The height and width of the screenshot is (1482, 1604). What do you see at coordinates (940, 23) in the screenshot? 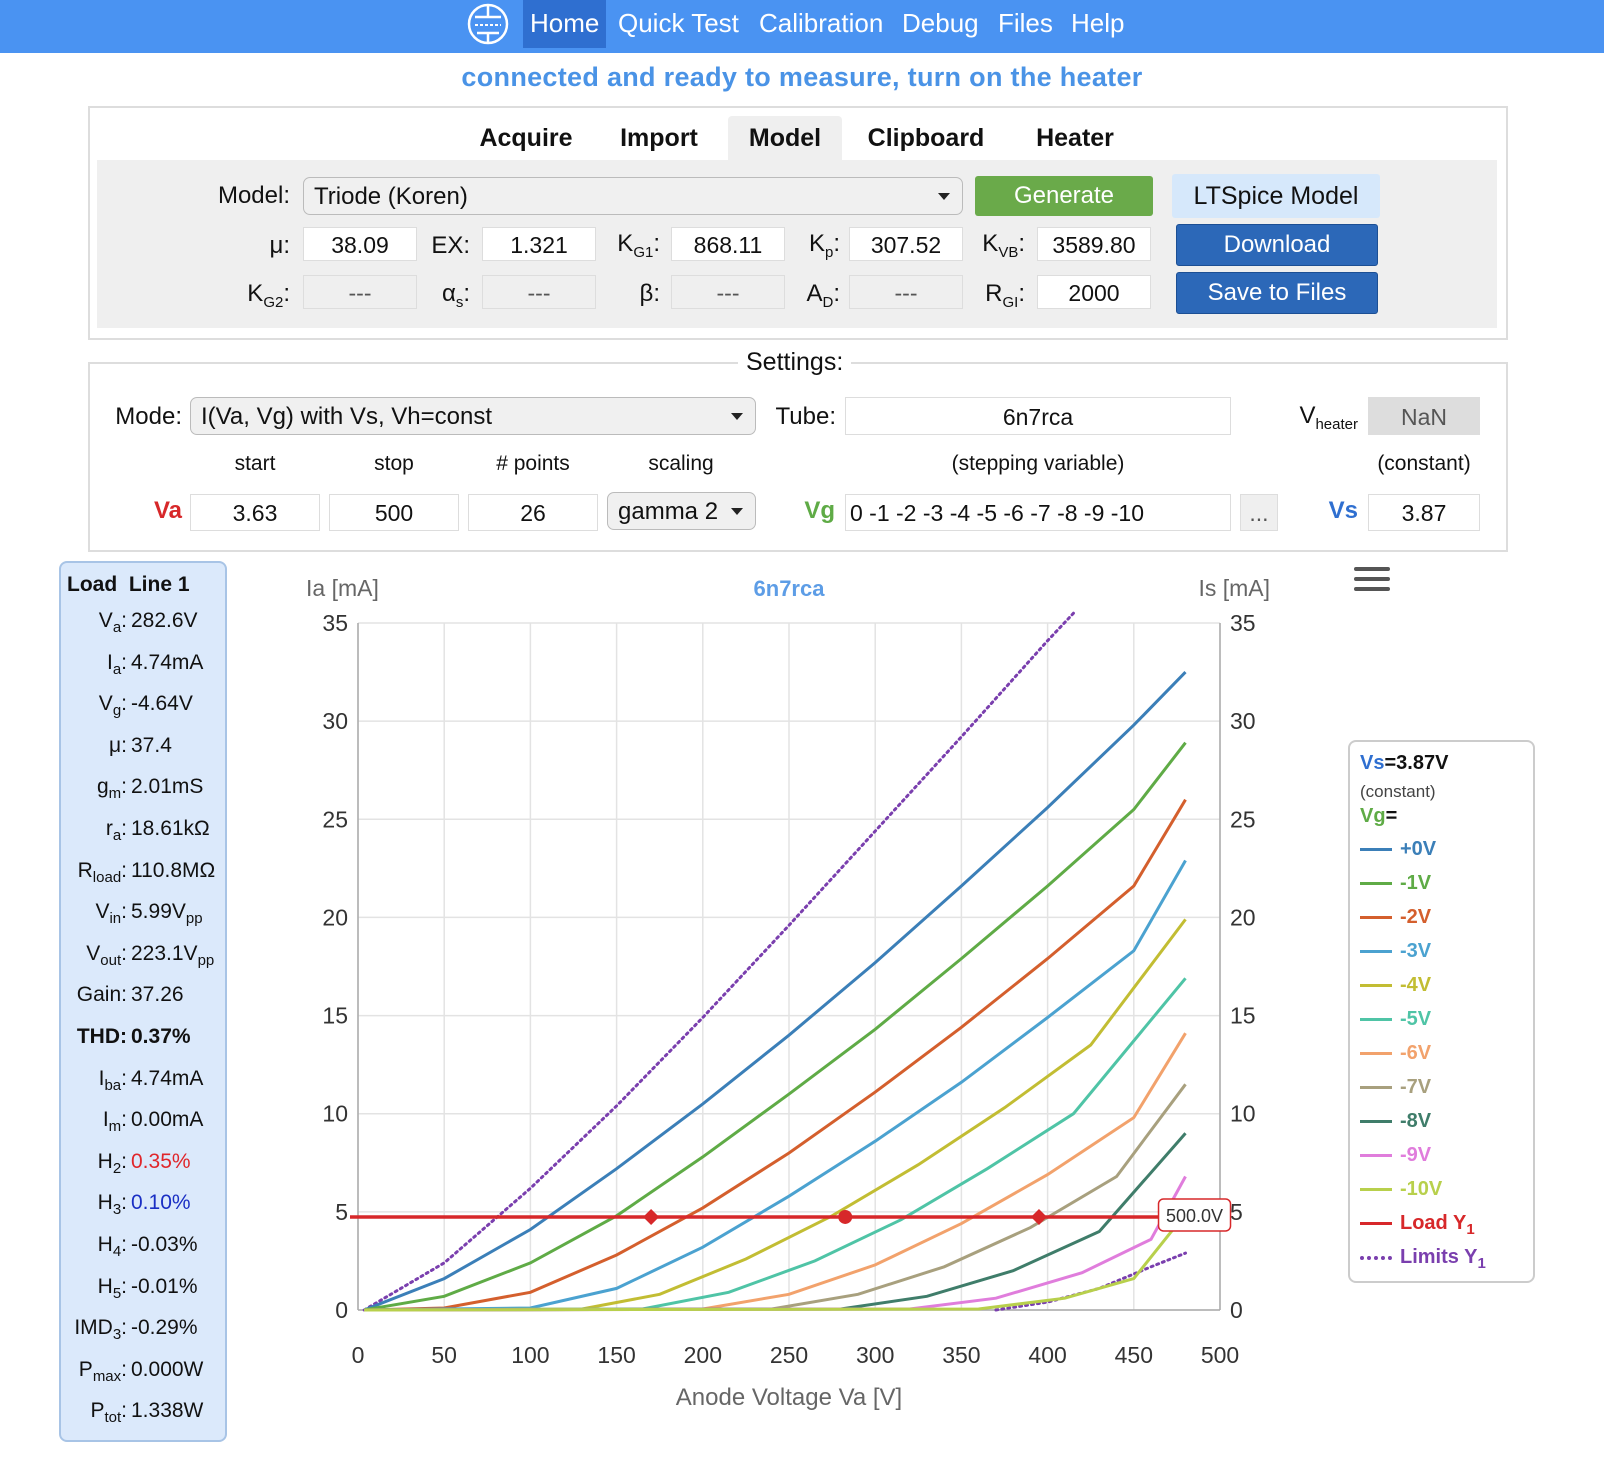
I see `nav-debug: Debug` at bounding box center [940, 23].